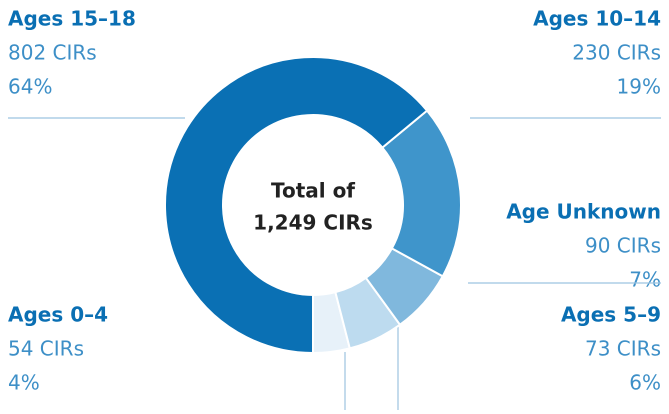 This screenshot has height=414, width=669. I want to click on value-label: 64%, so click(30, 87).